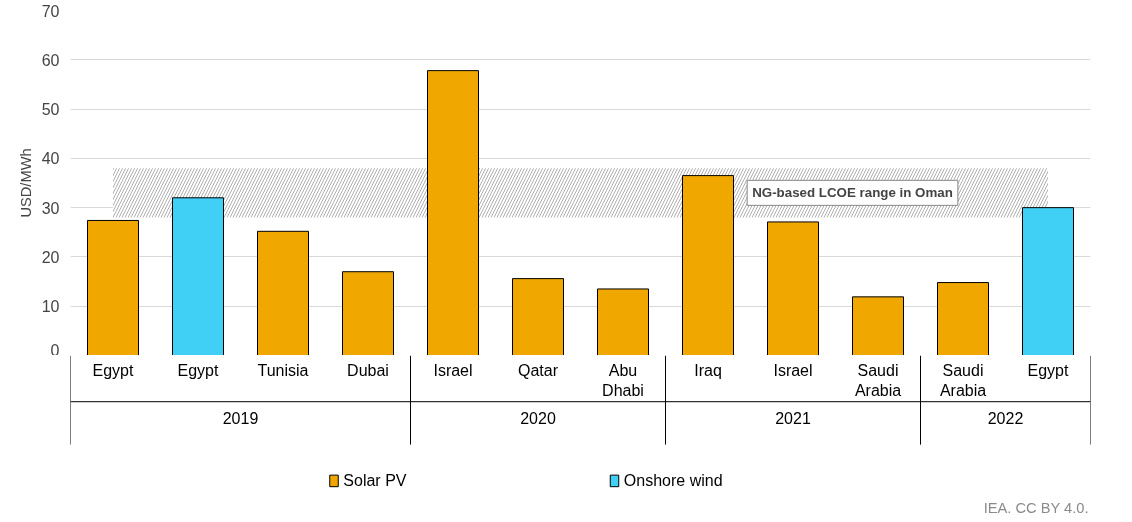 The height and width of the screenshot is (522, 1132). I want to click on x-tick-label: Dubai, so click(368, 371).